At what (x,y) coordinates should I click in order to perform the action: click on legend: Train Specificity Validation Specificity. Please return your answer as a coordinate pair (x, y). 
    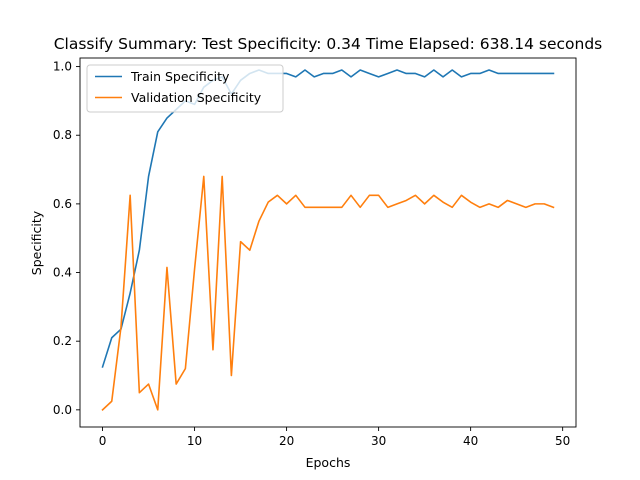
    Looking at the image, I should click on (185, 88).